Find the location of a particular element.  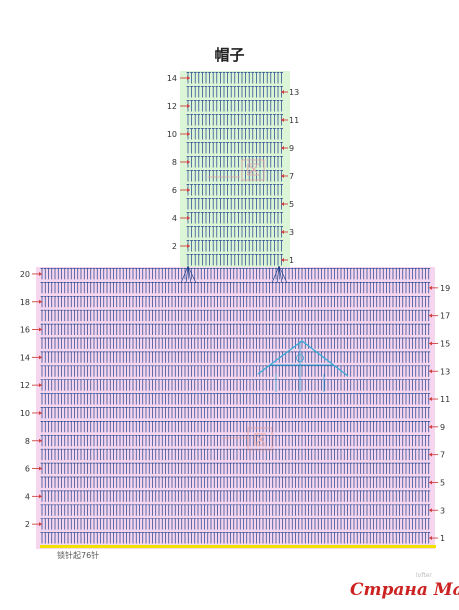

bottom-row-label-right: 15 is located at coordinates (445, 343).